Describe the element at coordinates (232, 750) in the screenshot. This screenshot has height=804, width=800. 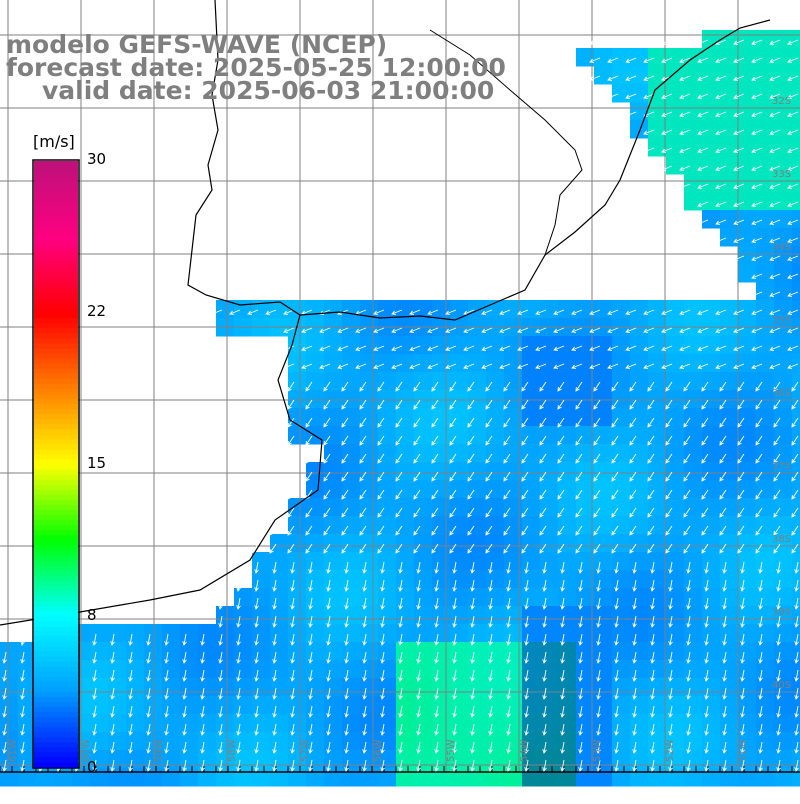
I see `longitude-label: 58W` at that location.